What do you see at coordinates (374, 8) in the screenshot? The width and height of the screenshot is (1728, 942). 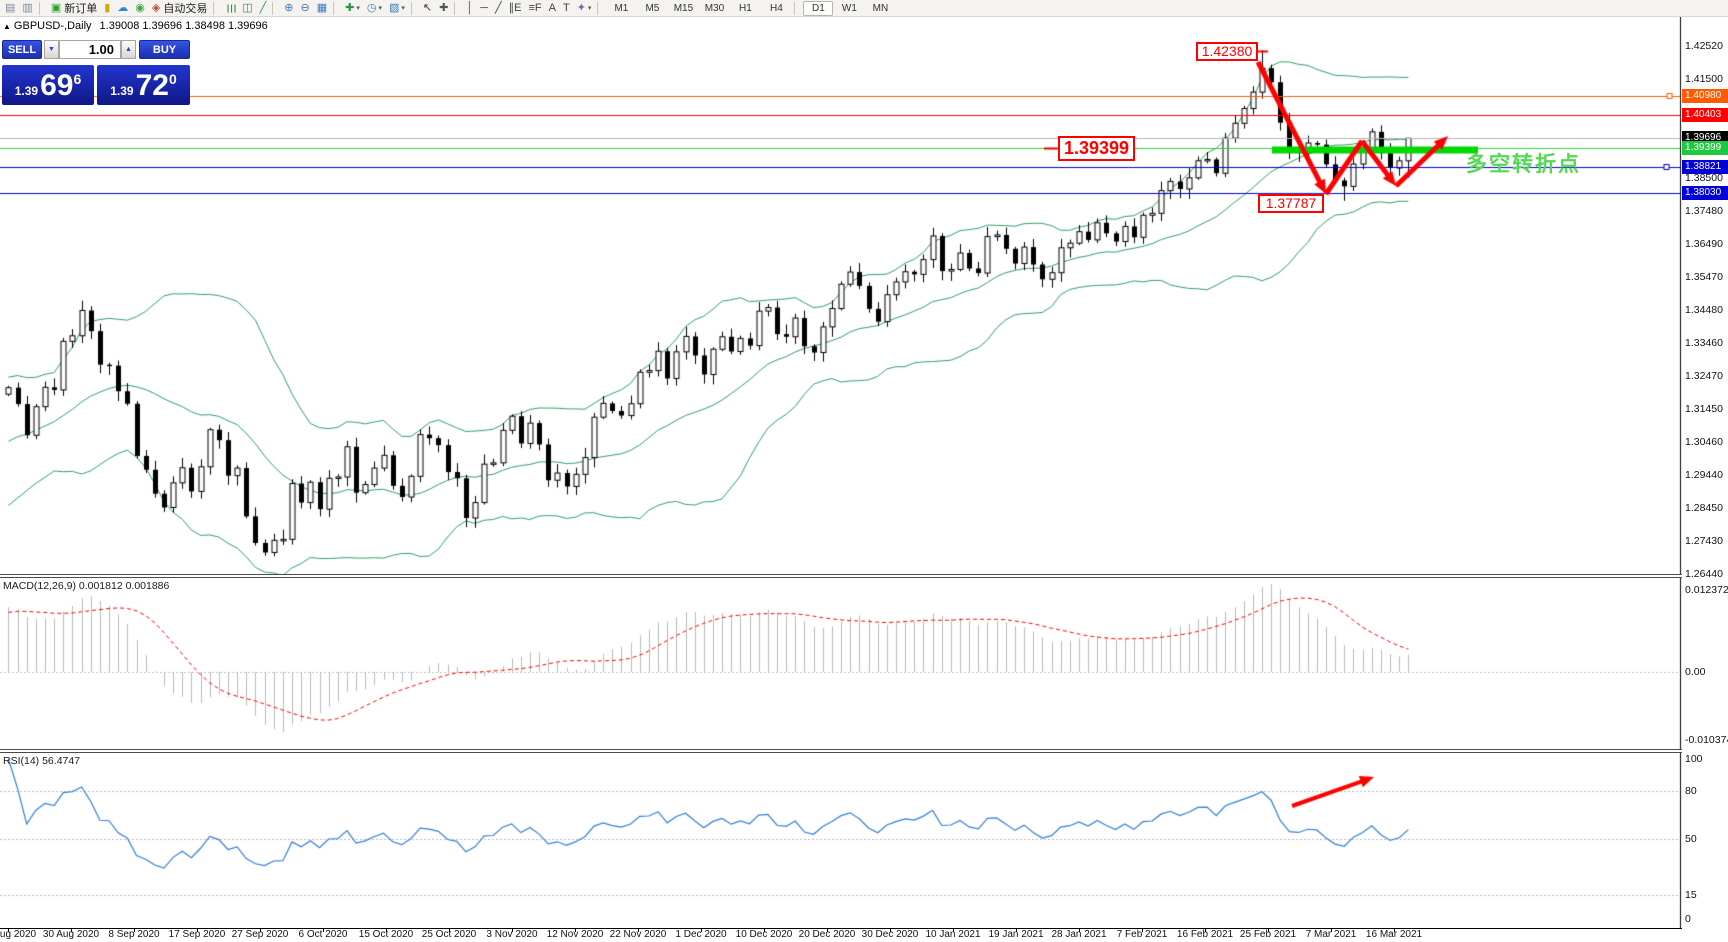 I see `periods-icon: ◷ ▾` at bounding box center [374, 8].